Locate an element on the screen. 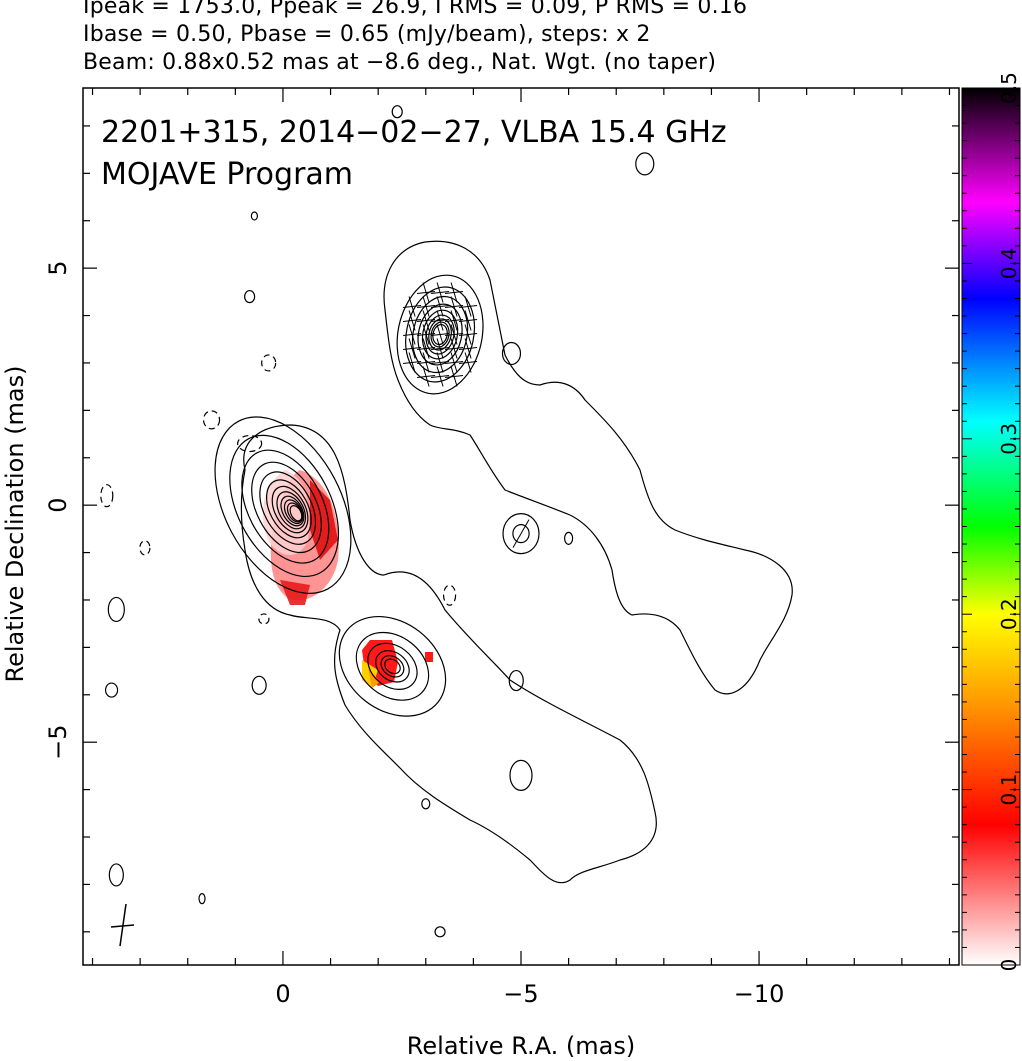 Image resolution: width=1022 pixels, height=1061 pixels. y-tick-label: 0 is located at coordinates (58, 505).